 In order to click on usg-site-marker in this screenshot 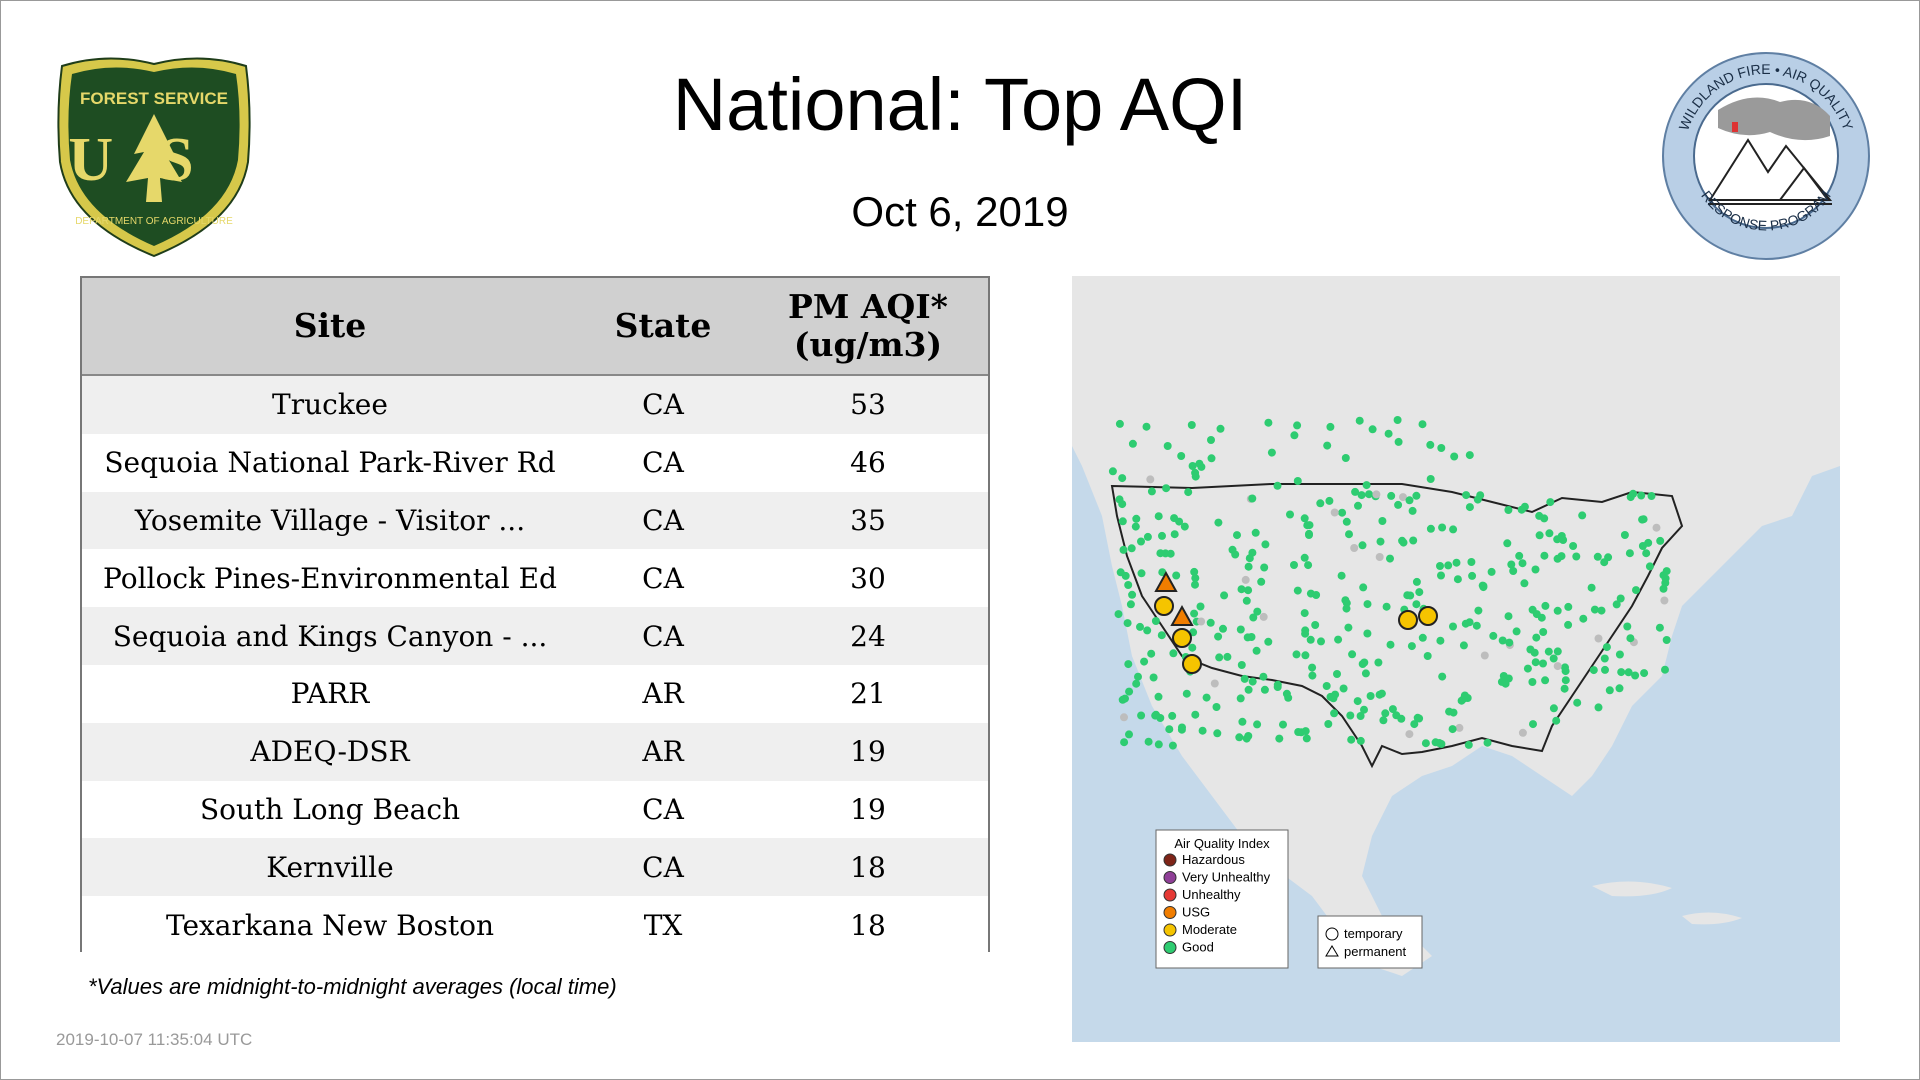, I will do `click(1166, 581)`.